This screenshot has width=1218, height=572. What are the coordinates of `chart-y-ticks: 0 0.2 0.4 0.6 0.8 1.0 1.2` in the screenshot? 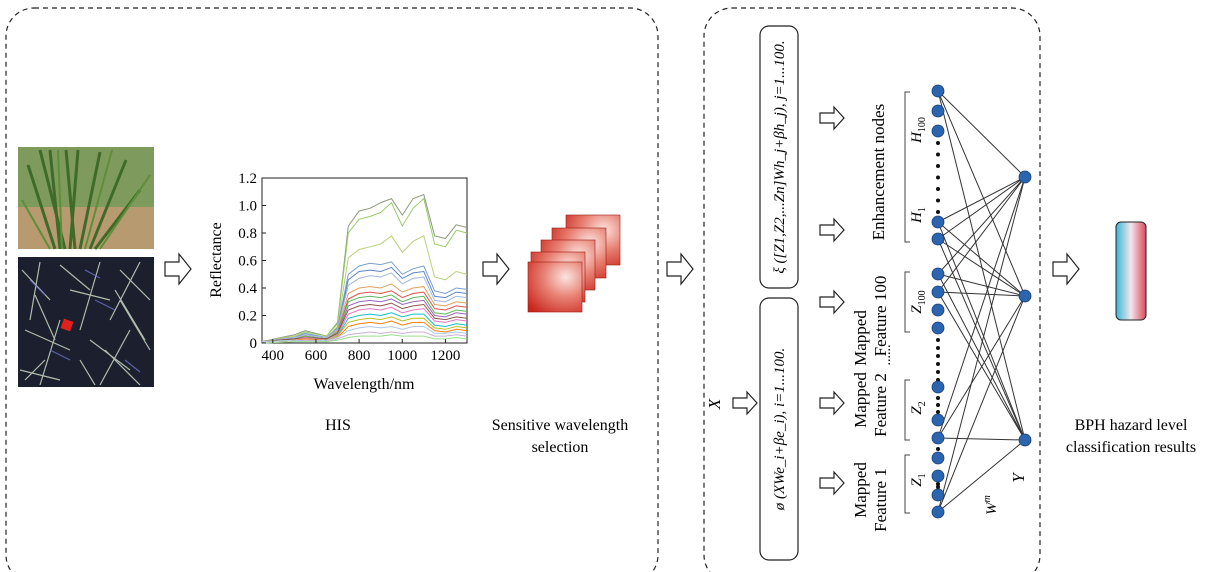 It's located at (252, 261).